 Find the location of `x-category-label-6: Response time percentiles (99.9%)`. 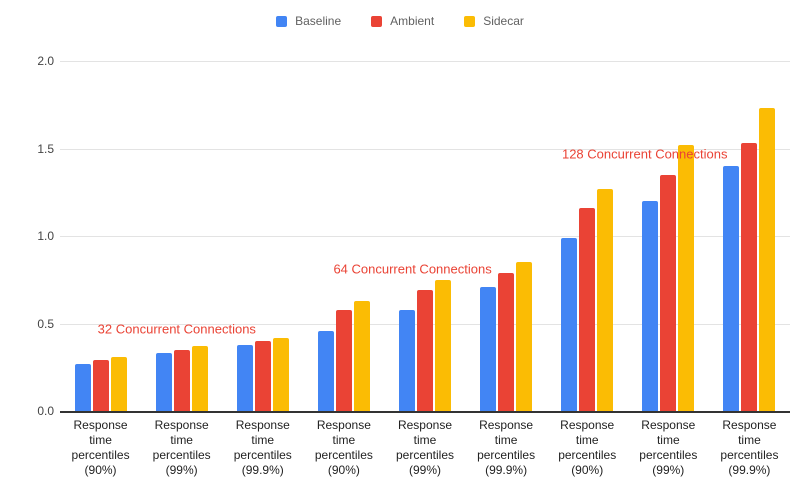

x-category-label-6: Response time percentiles (99.9%) is located at coordinates (506, 448).